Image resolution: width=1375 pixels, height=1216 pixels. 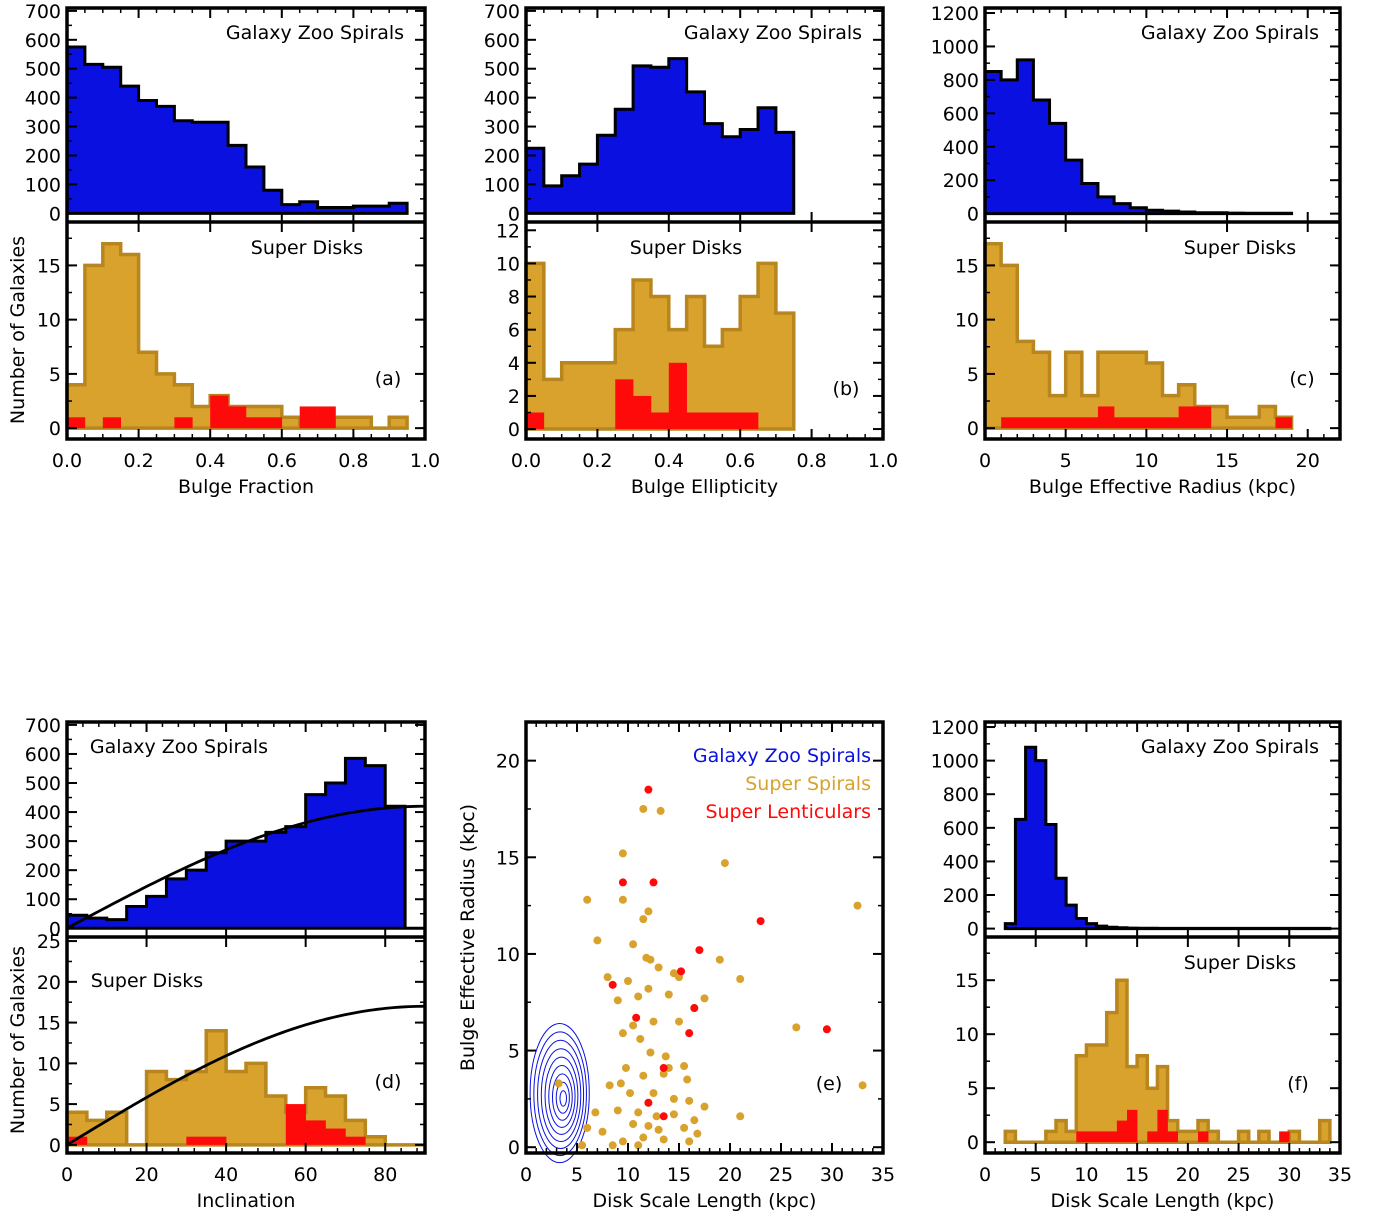 I want to click on plot-frame, so click(x=704, y=937).